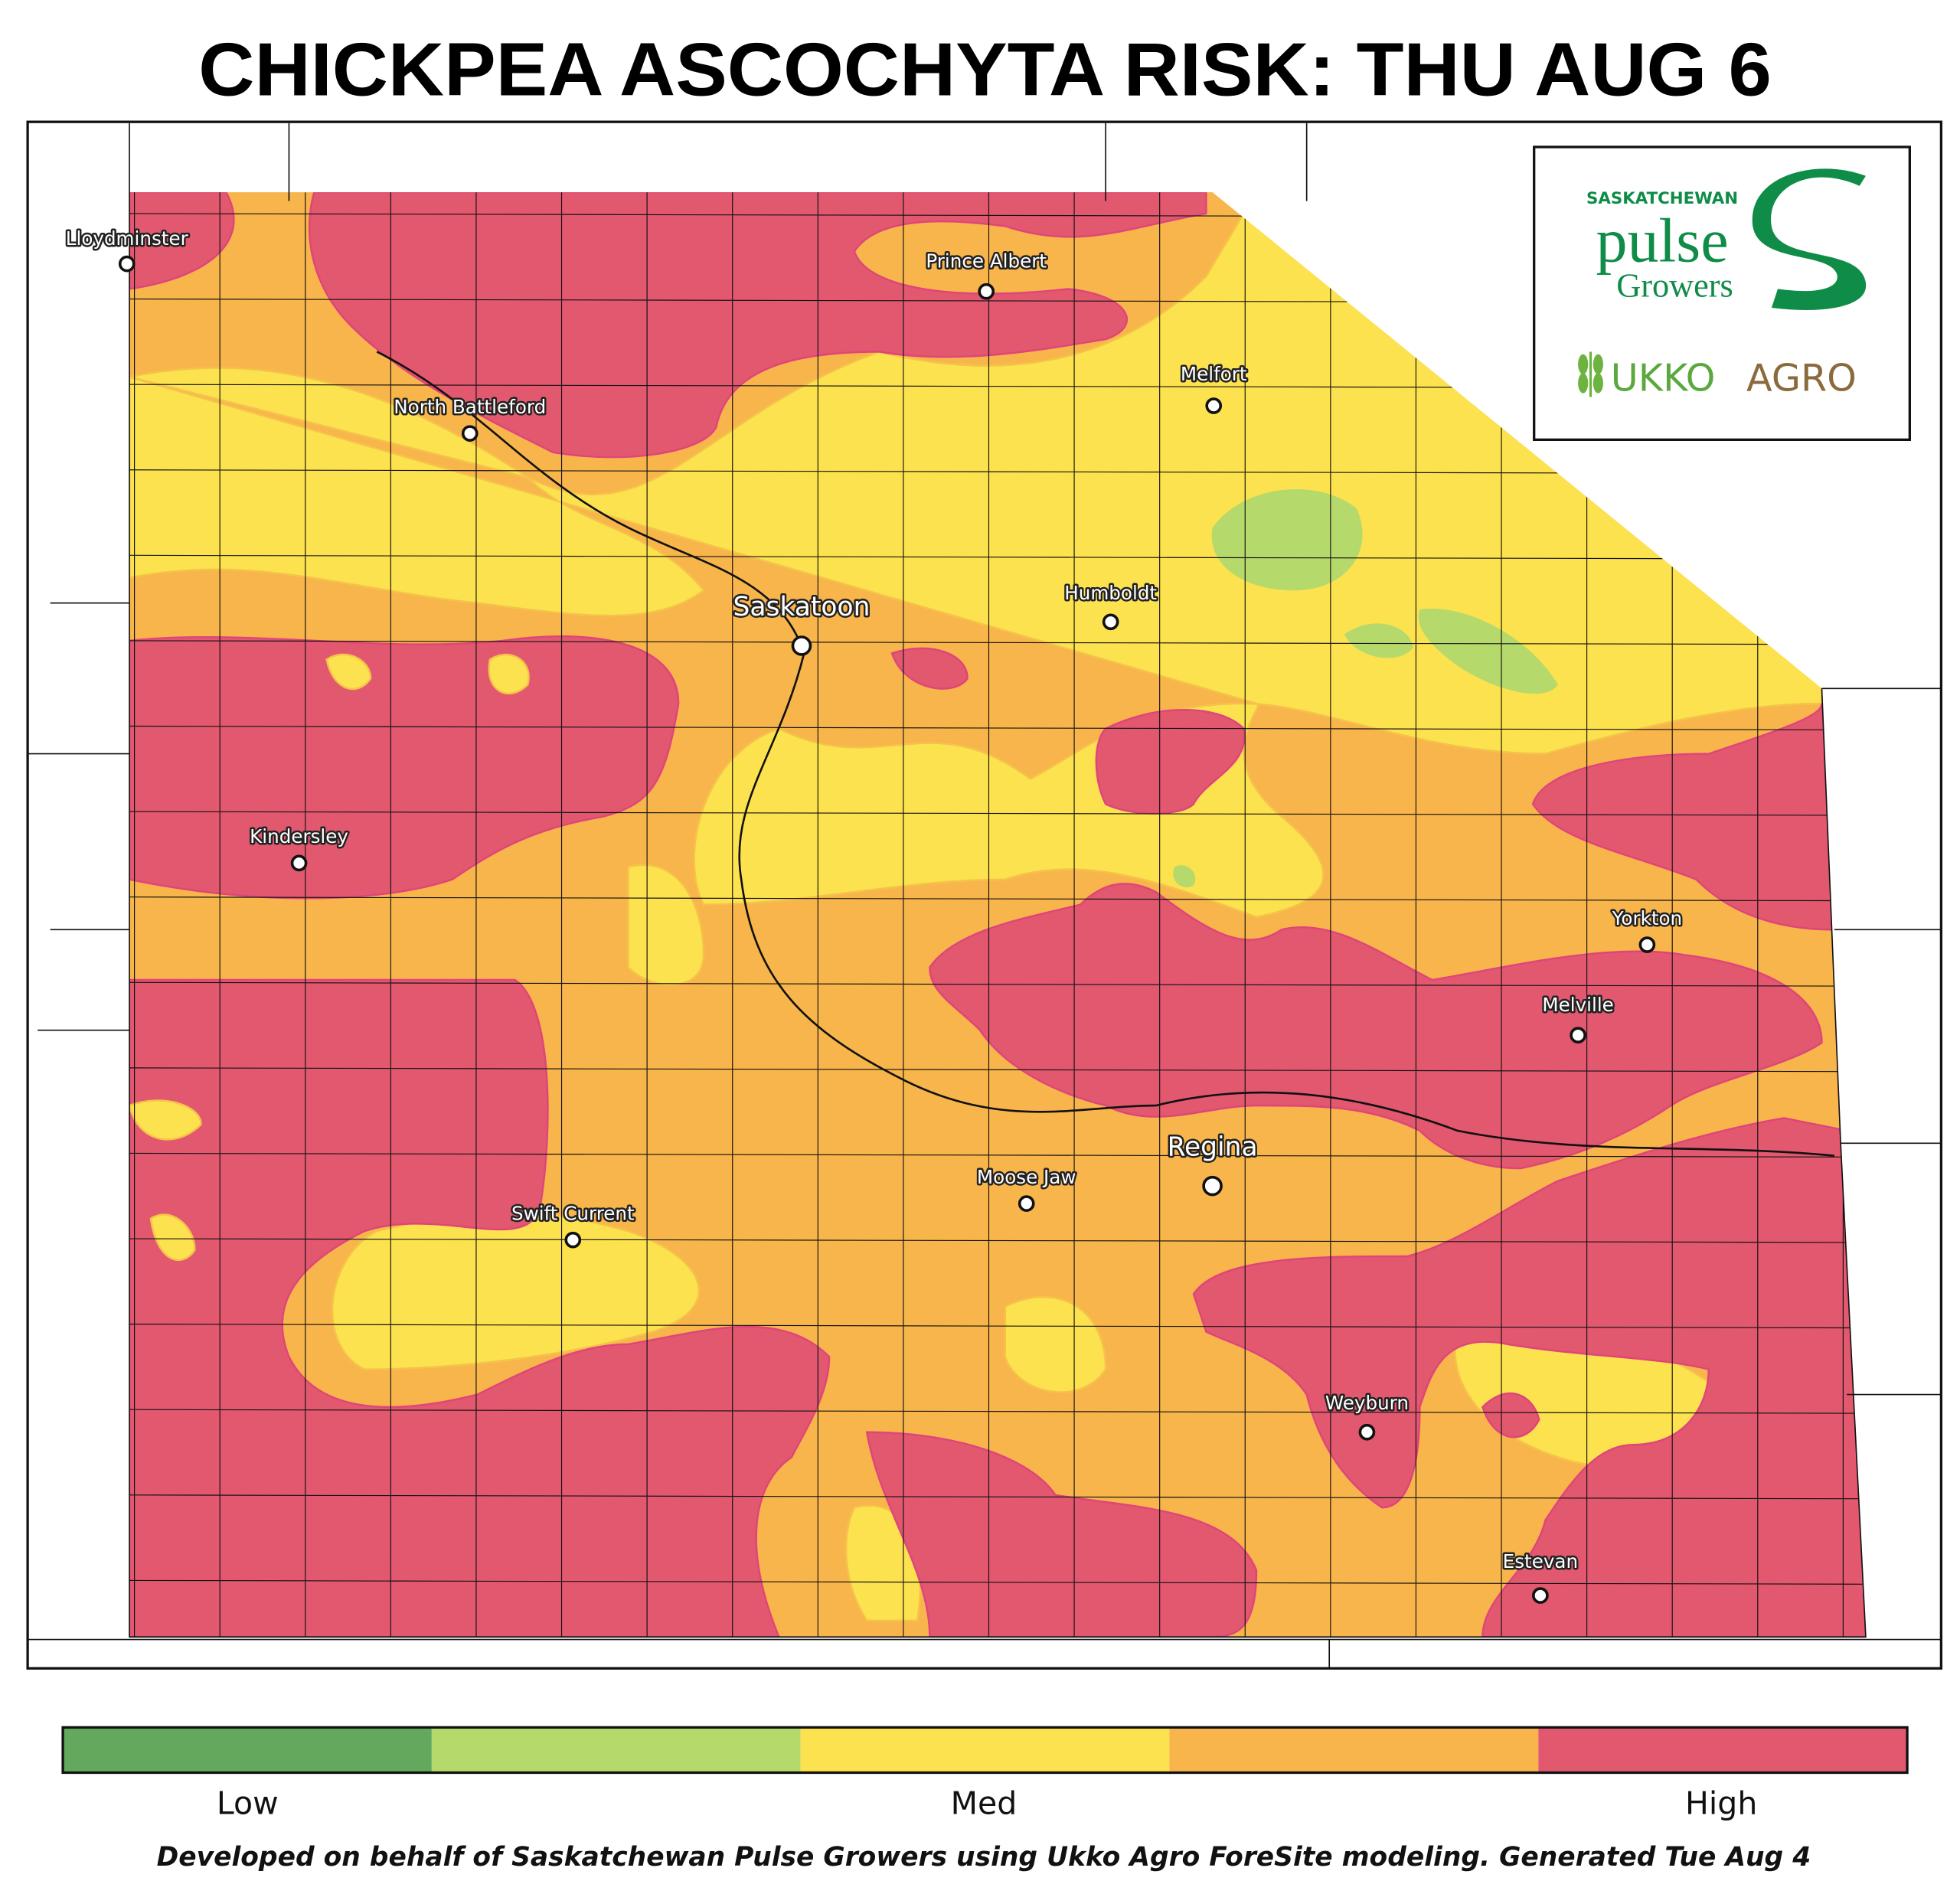 The image size is (1960, 1894). What do you see at coordinates (1110, 593) in the screenshot?
I see `city-label: Humboldt` at bounding box center [1110, 593].